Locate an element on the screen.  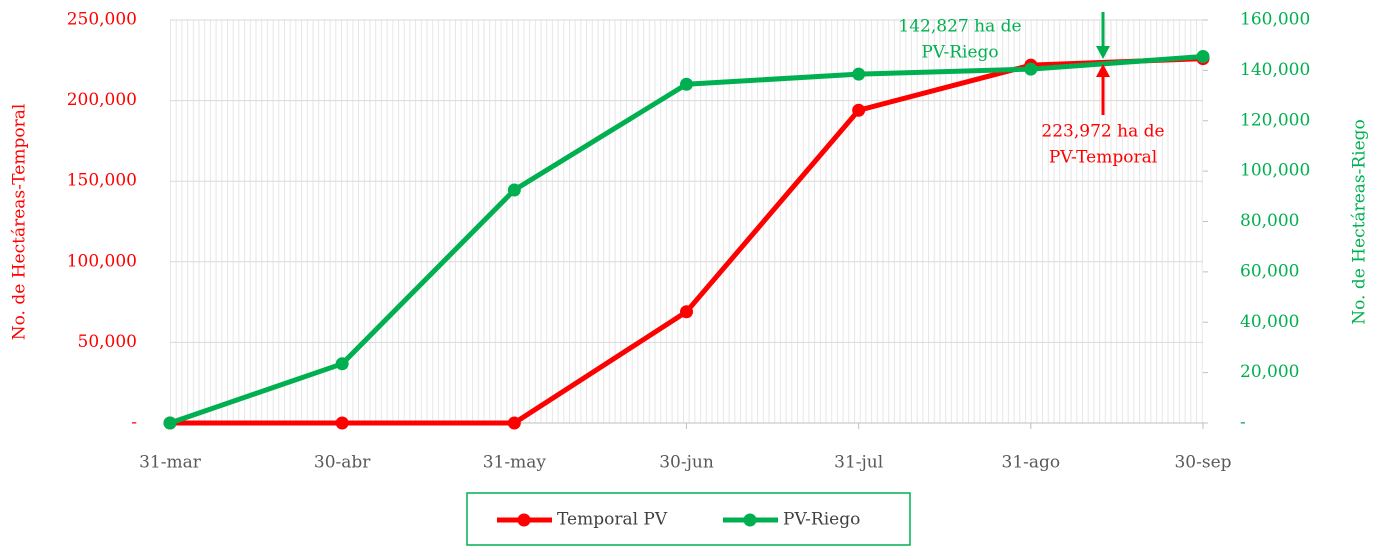
y2-axis-title: No. de Hectáreas-Riego is located at coordinates (1360, 222).